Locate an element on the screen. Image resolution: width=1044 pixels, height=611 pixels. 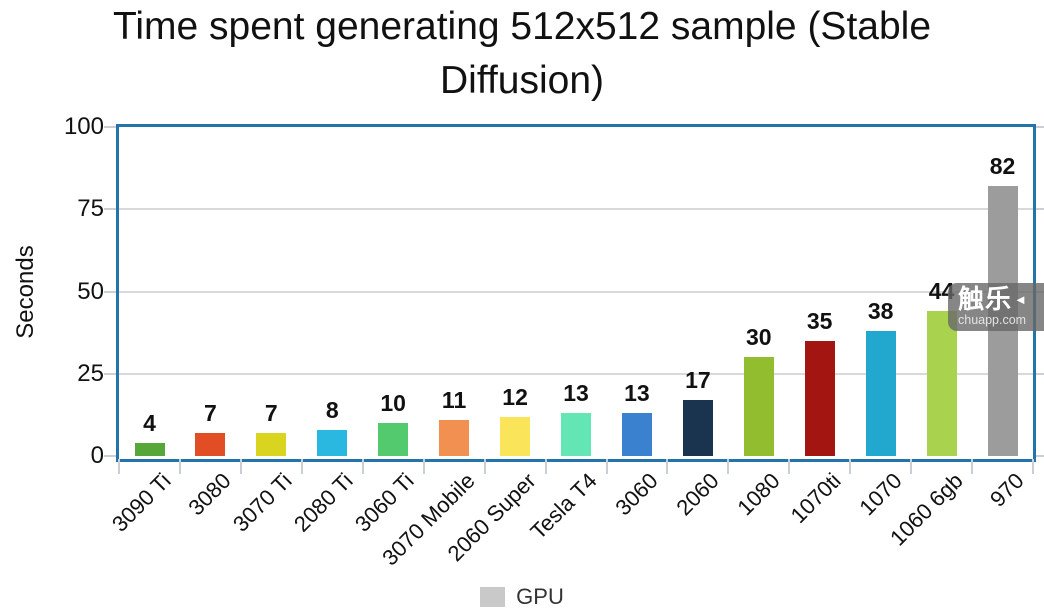
bar-value-label: 8 is located at coordinates (332, 410).